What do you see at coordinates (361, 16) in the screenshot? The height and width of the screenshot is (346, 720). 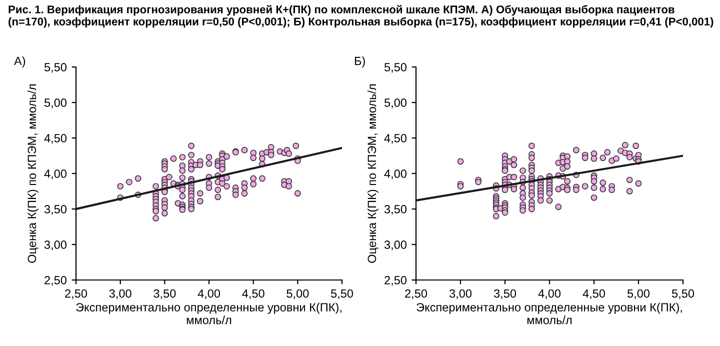 I see `text: Рис. 1. Верификация прогнозирования уровней К+(ПК) по комплексной шкале КПЭМ. А) Обучающая выборка пациентов (n=170), коэффициент корреляции r=0,50 (P<0,001); Б) Контрольная выборка (n=175), коэффициент корреляции r=0,41 (P<0,001)` at bounding box center [361, 16].